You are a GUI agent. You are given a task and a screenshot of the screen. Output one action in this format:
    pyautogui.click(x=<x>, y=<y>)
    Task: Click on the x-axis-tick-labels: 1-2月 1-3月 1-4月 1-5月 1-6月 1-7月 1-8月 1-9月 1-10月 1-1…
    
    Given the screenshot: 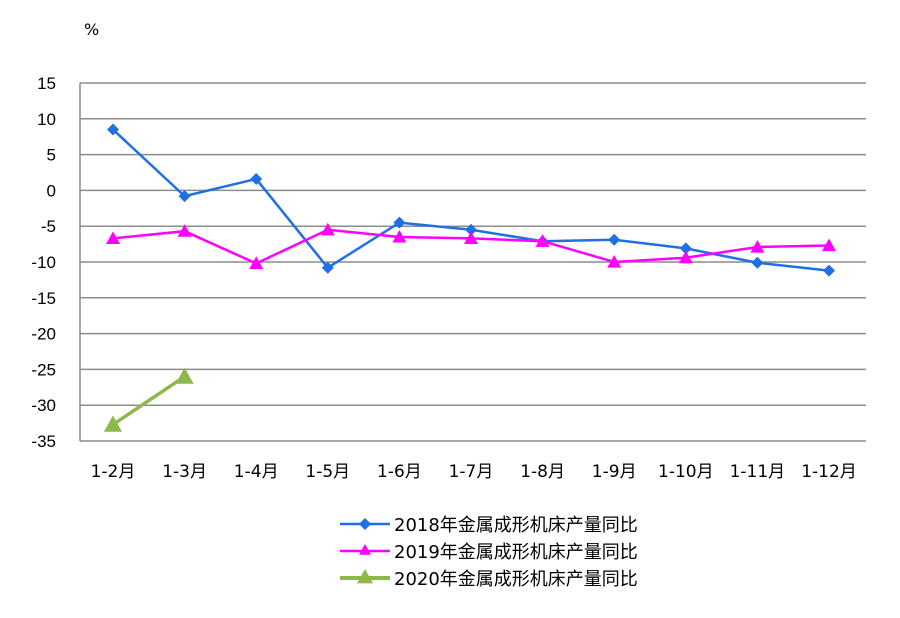 What is the action you would take?
    pyautogui.click(x=474, y=472)
    